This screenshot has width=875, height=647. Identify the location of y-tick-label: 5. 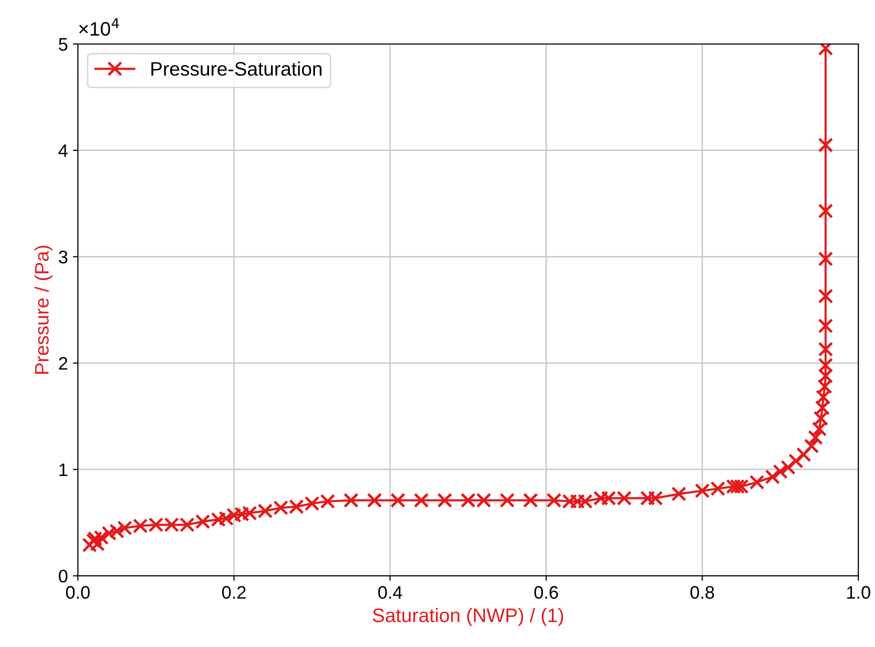
(63, 44).